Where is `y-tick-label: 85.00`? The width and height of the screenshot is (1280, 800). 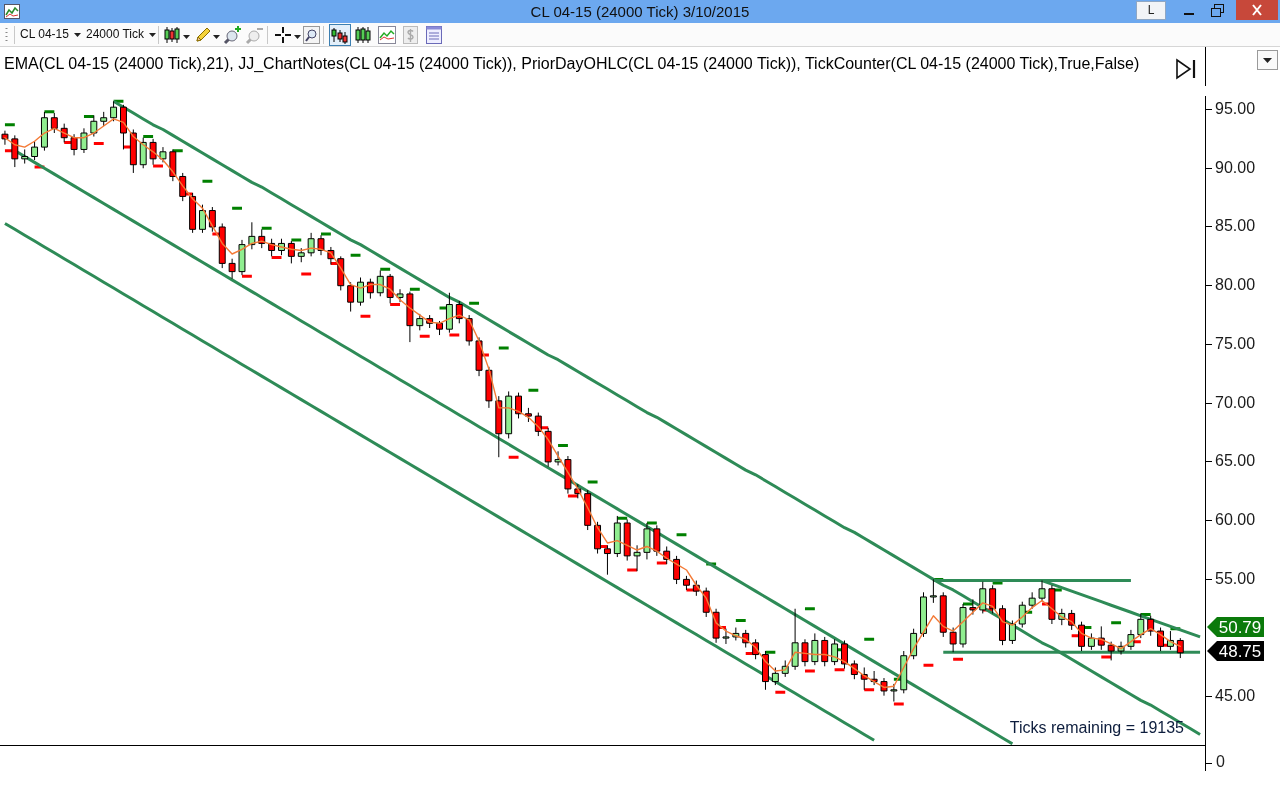 y-tick-label: 85.00 is located at coordinates (1235, 226).